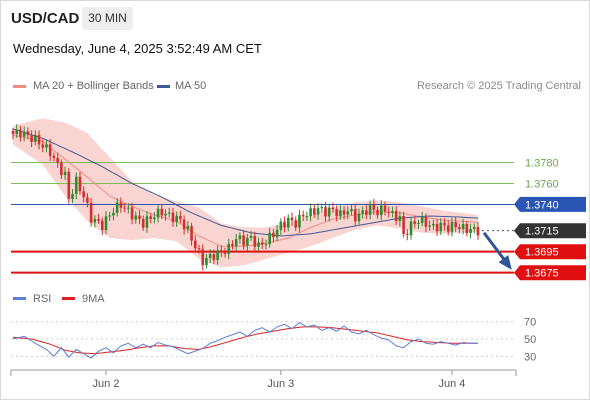  I want to click on credit-text: Research © 2025 Trading Central, so click(498, 86).